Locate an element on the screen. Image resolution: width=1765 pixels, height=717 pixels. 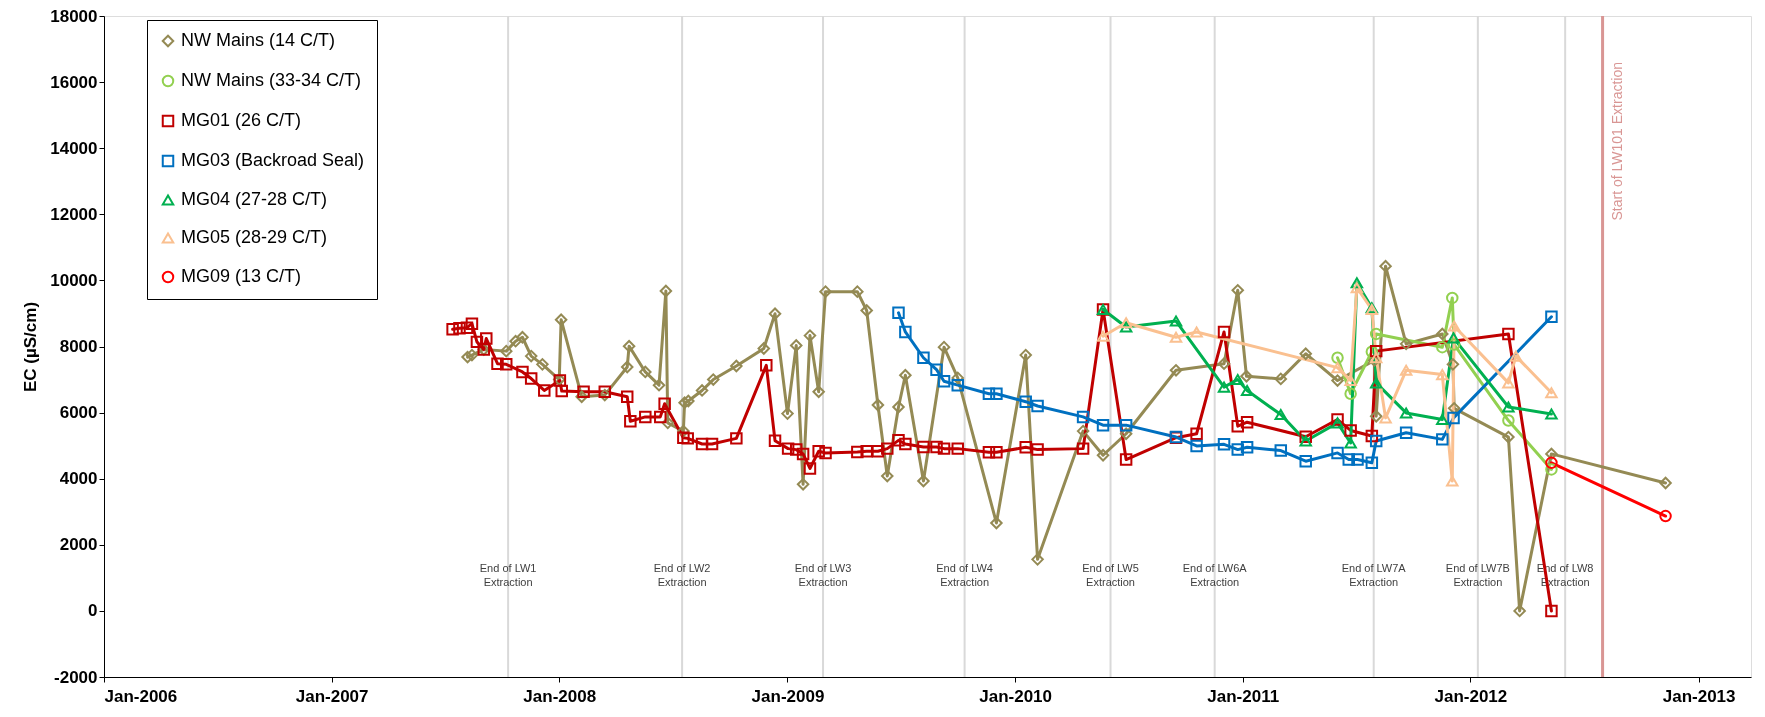
y-tick-label: 6000 is located at coordinates (78, 413).